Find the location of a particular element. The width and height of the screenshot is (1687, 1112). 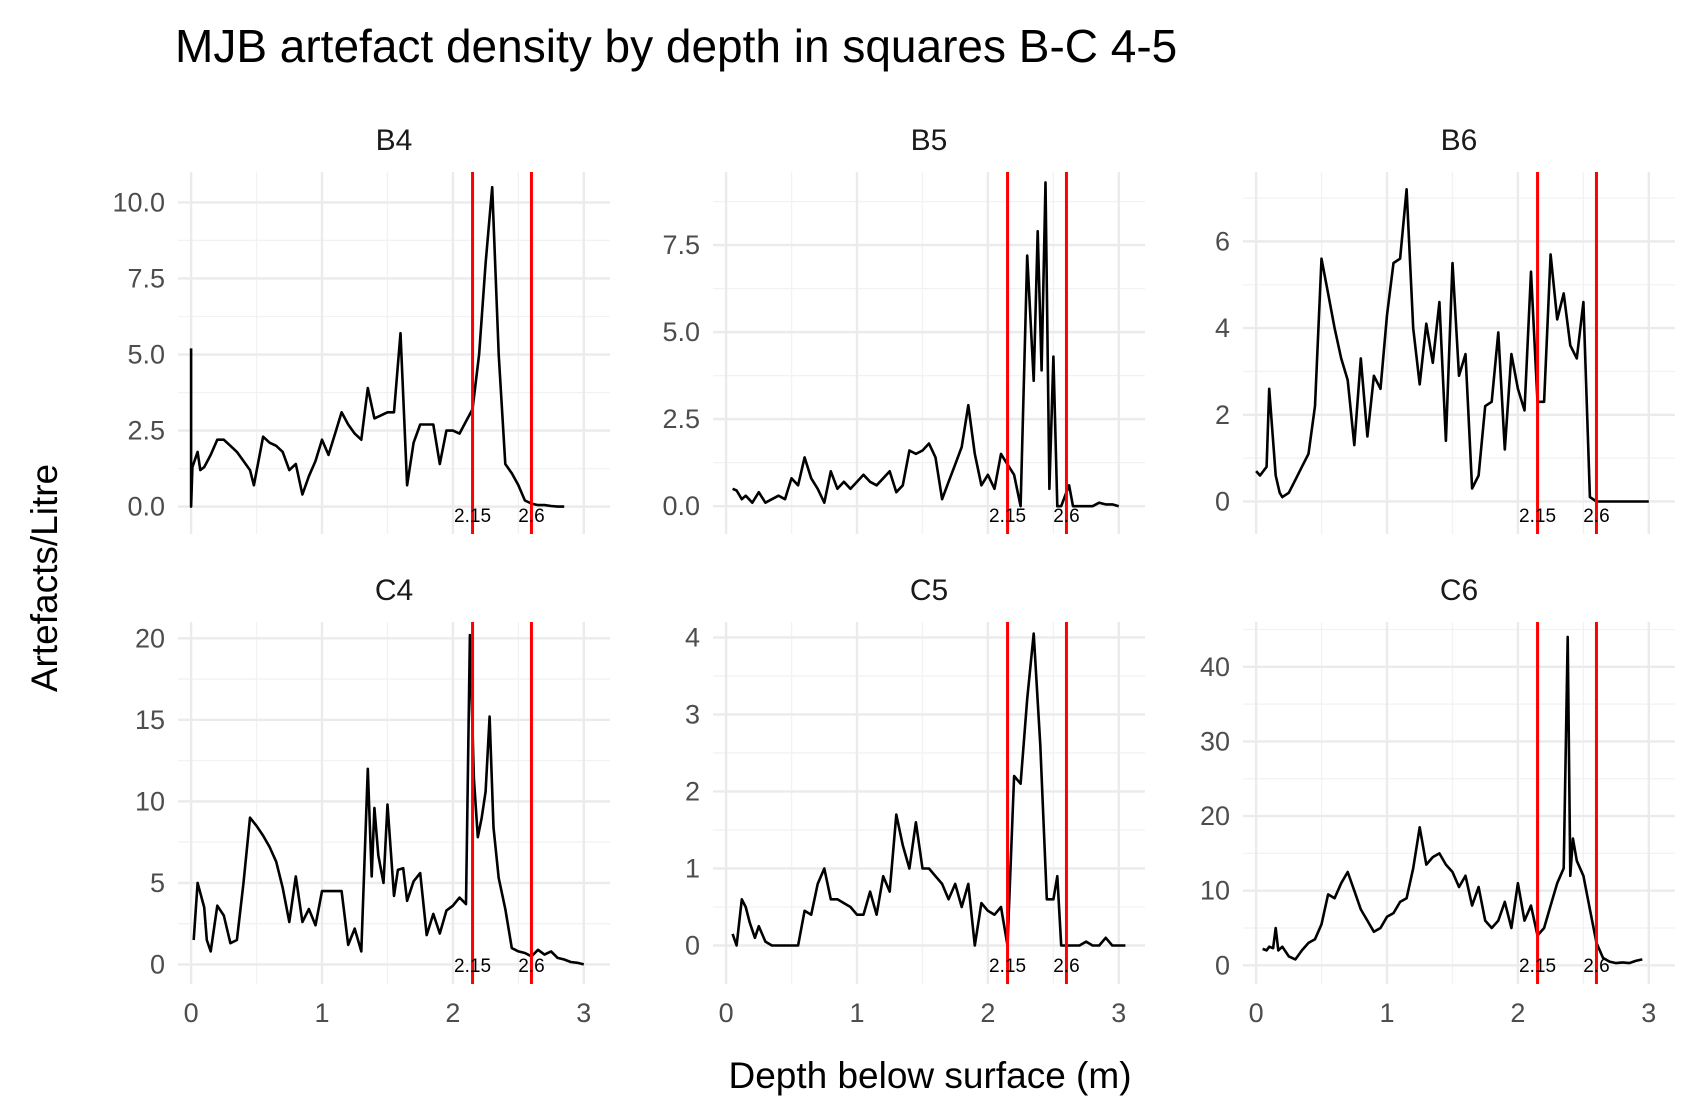

panel-c4: C4 0 5 10 15 20 0 1 2 3 2.15 2.6 is located at coordinates (372, 801).